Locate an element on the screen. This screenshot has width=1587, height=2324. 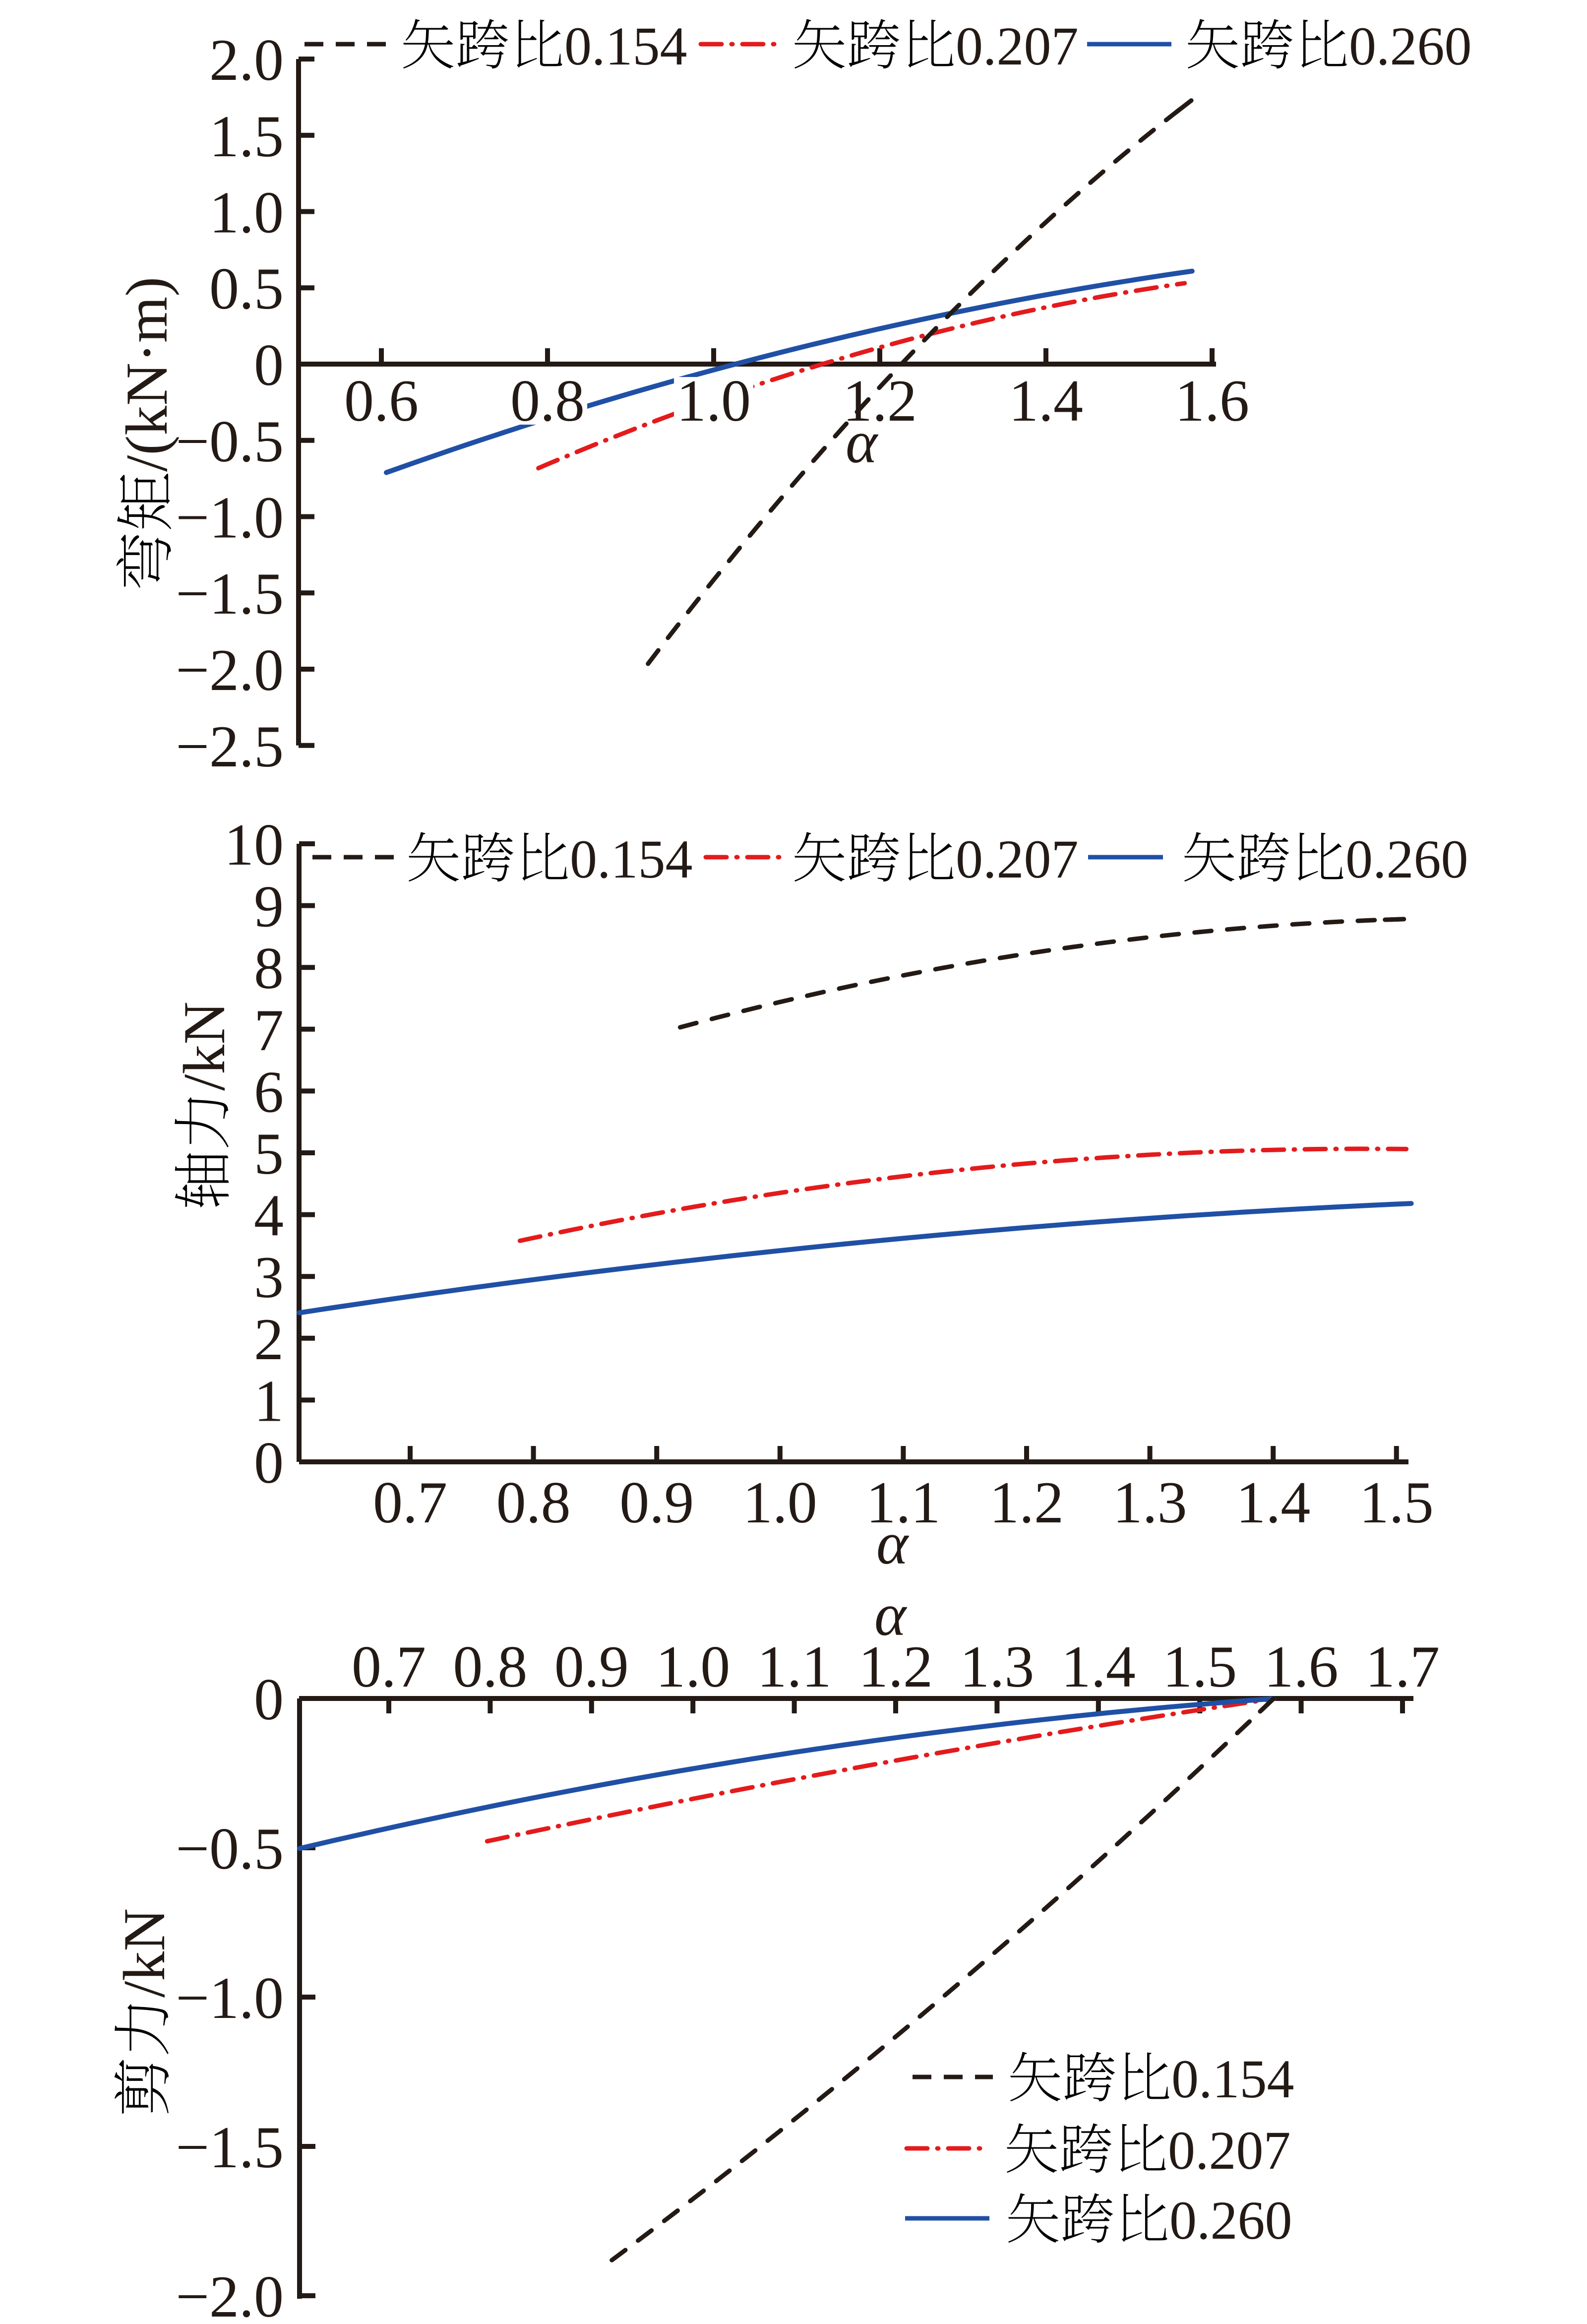
svg-text: 1 is located at coordinates (269, 1401).